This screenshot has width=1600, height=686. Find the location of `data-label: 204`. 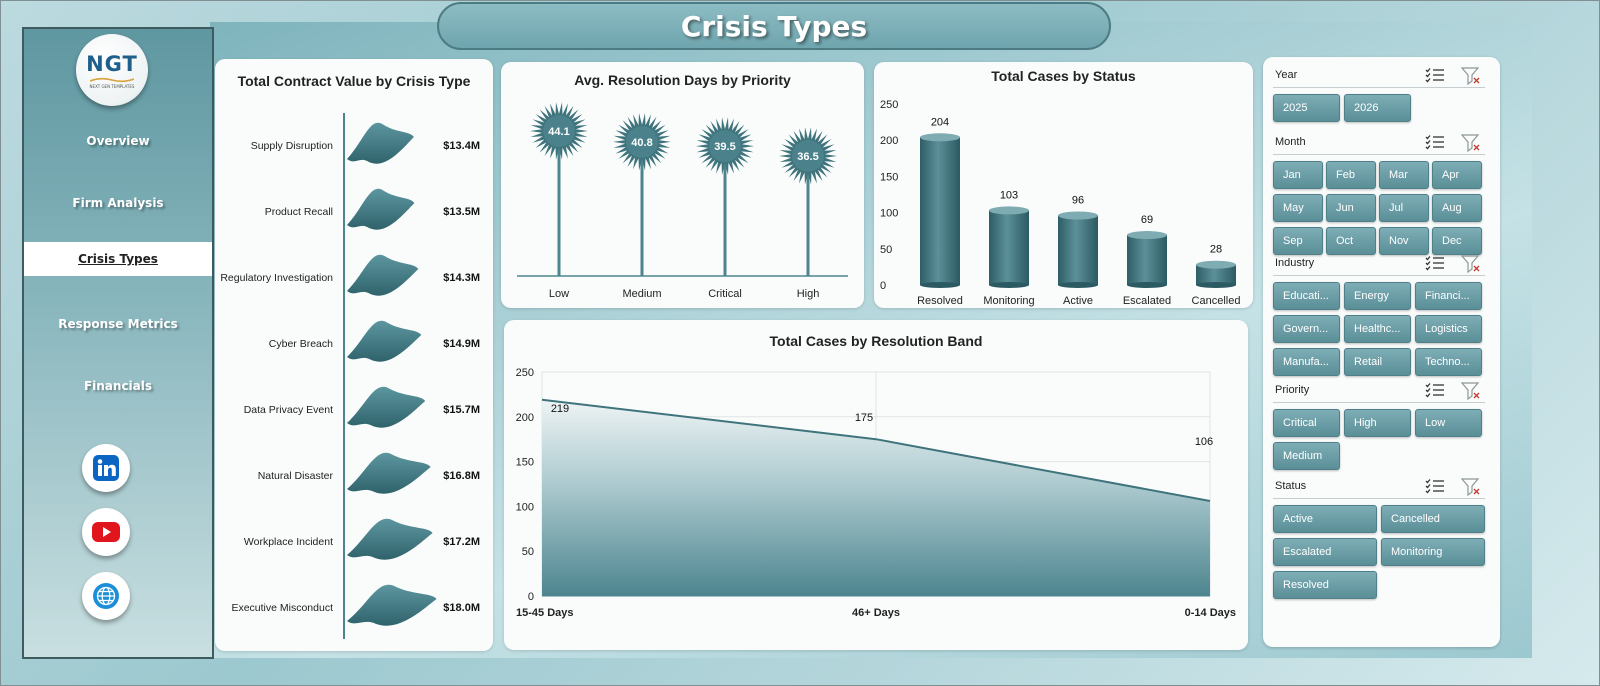

data-label: 204 is located at coordinates (940, 122).